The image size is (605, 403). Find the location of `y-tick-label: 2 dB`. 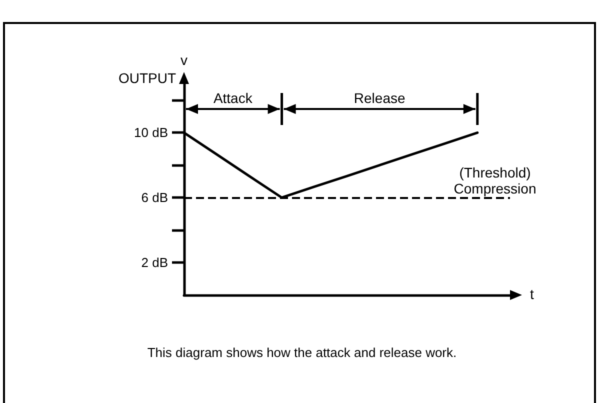

y-tick-label: 2 dB is located at coordinates (154, 262).